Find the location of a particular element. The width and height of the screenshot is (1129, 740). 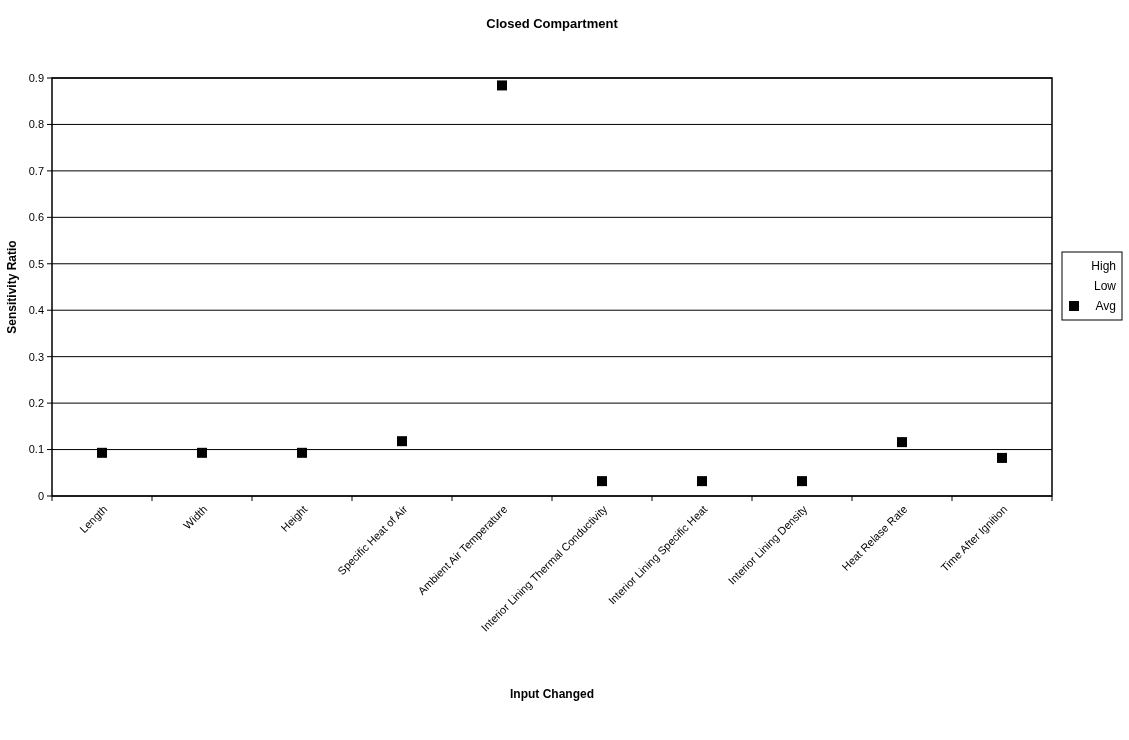

y-tick-label: 0 is located at coordinates (40, 495).